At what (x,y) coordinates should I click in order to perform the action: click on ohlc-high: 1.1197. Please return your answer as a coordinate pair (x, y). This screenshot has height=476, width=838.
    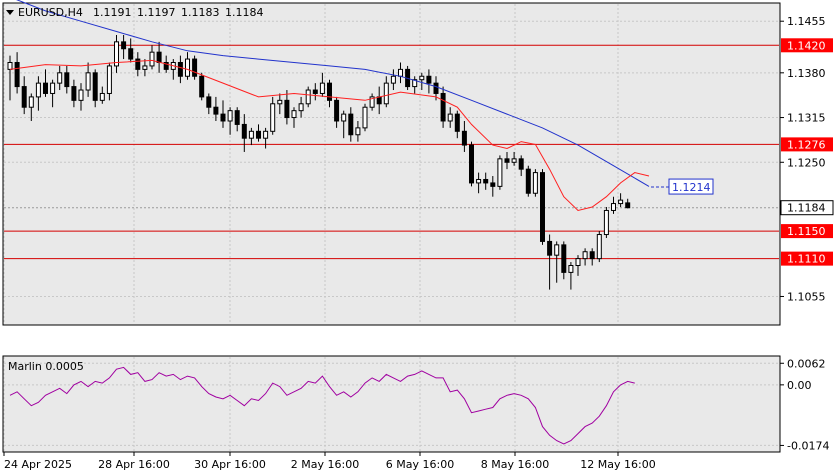
    Looking at the image, I should click on (156, 12).